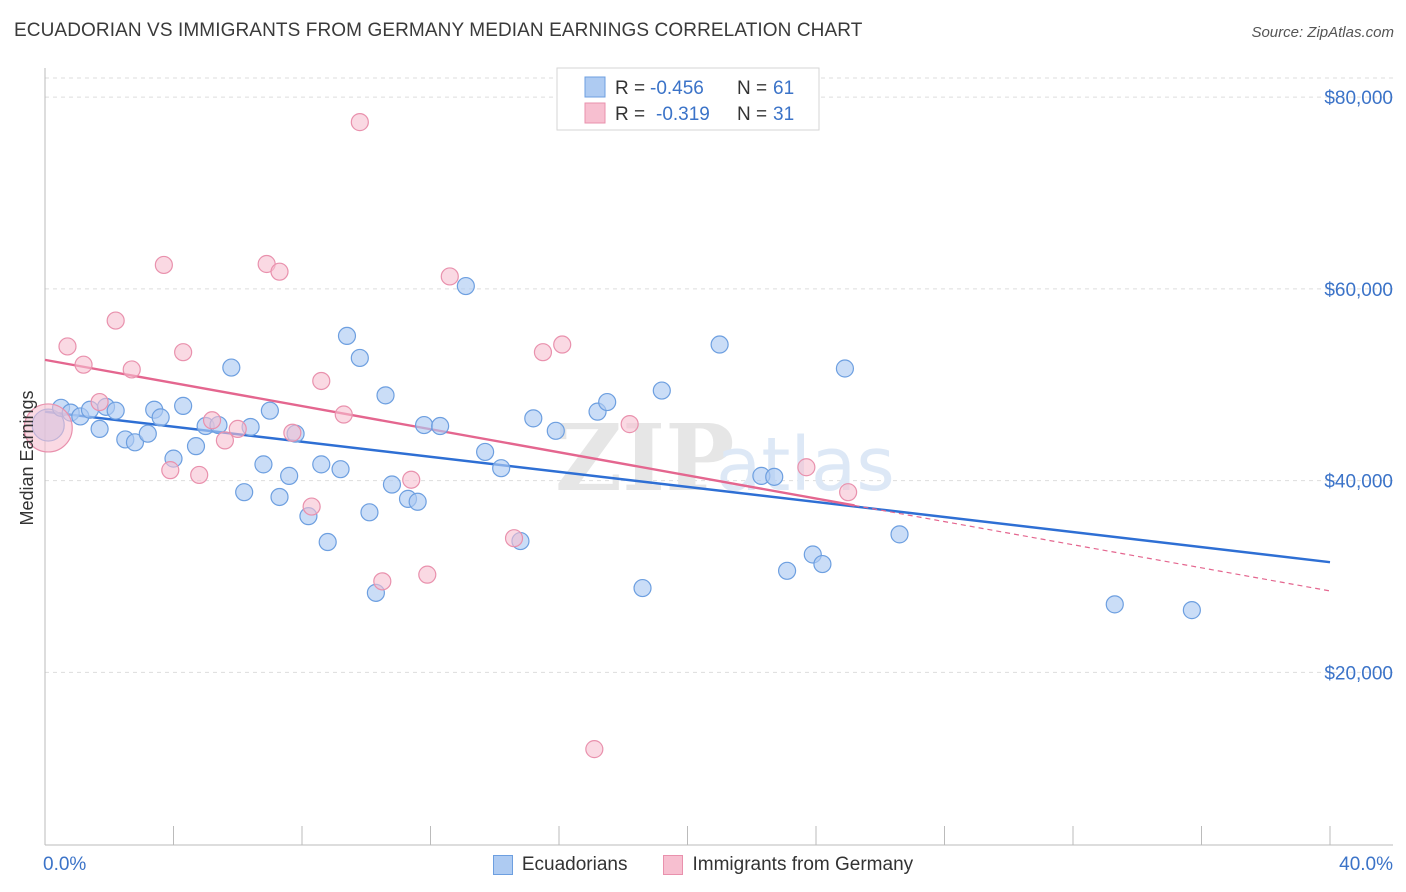 The image size is (1406, 892). I want to click on legend-r-value-2: -0.319, so click(683, 114).